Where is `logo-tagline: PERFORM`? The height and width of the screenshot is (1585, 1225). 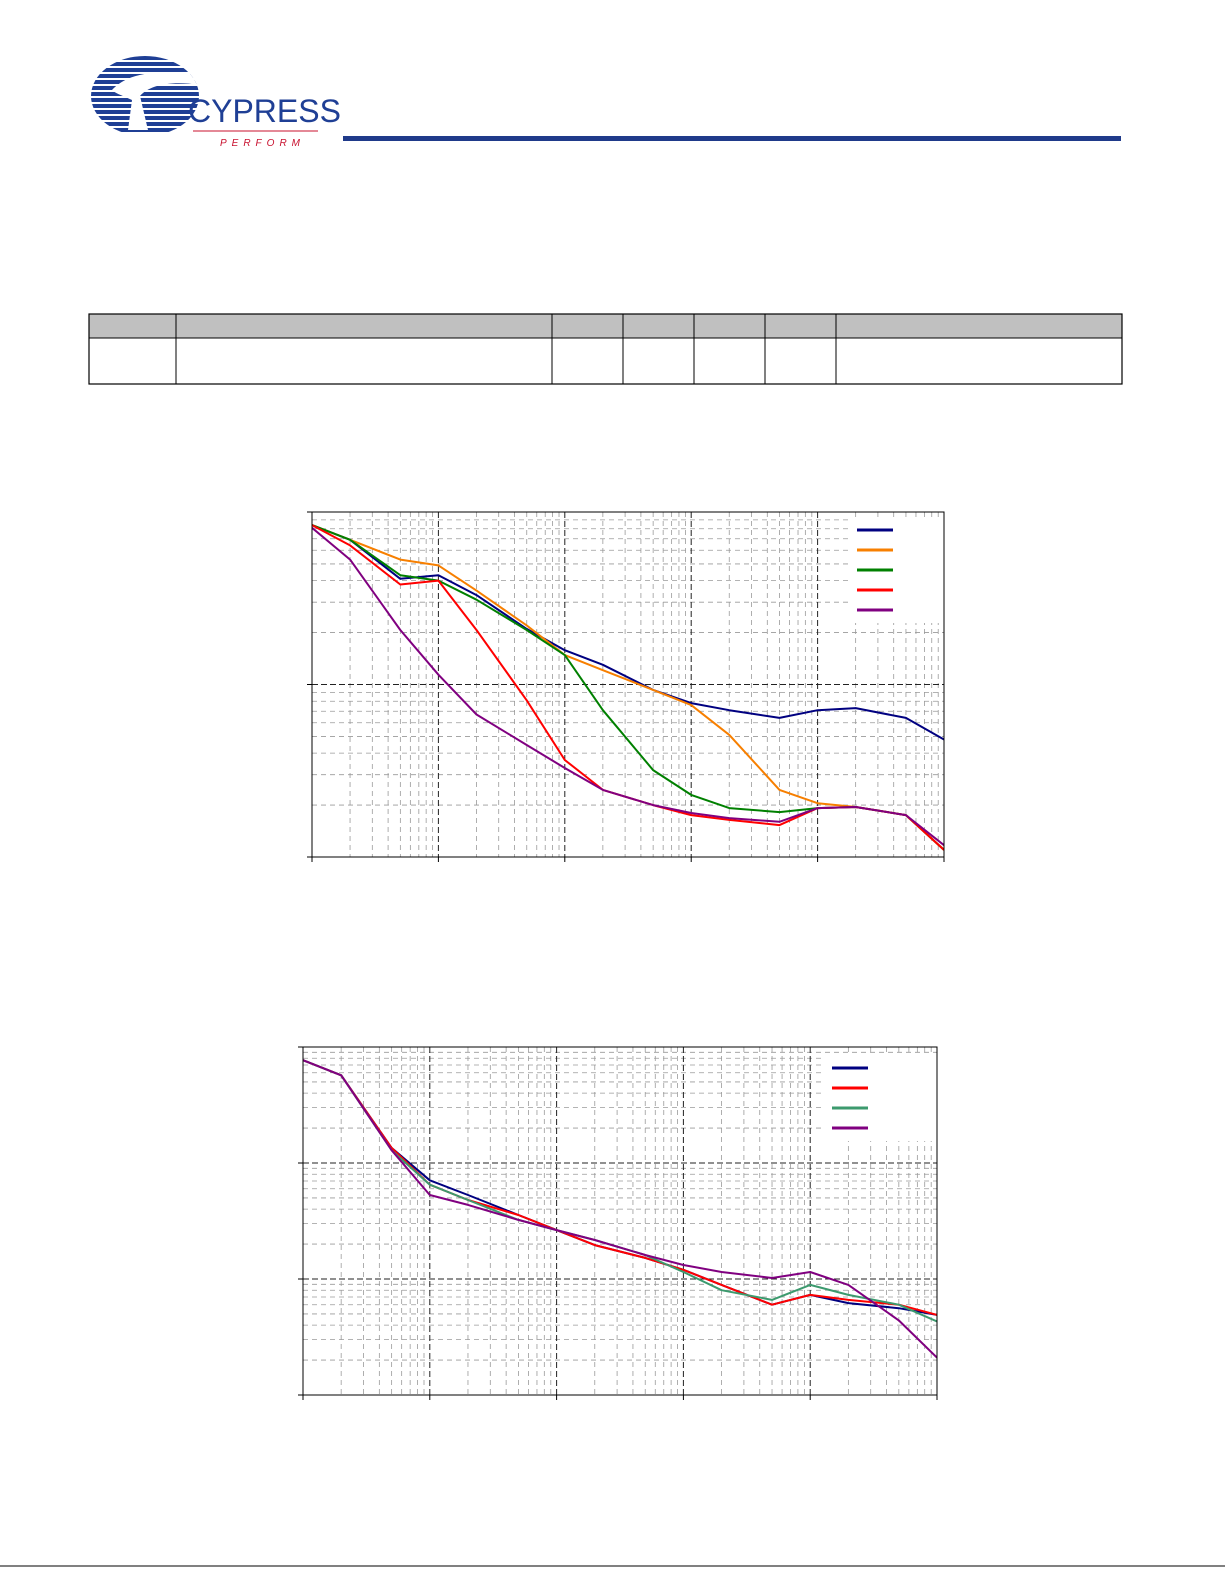
logo-tagline: PERFORM is located at coordinates (262, 143).